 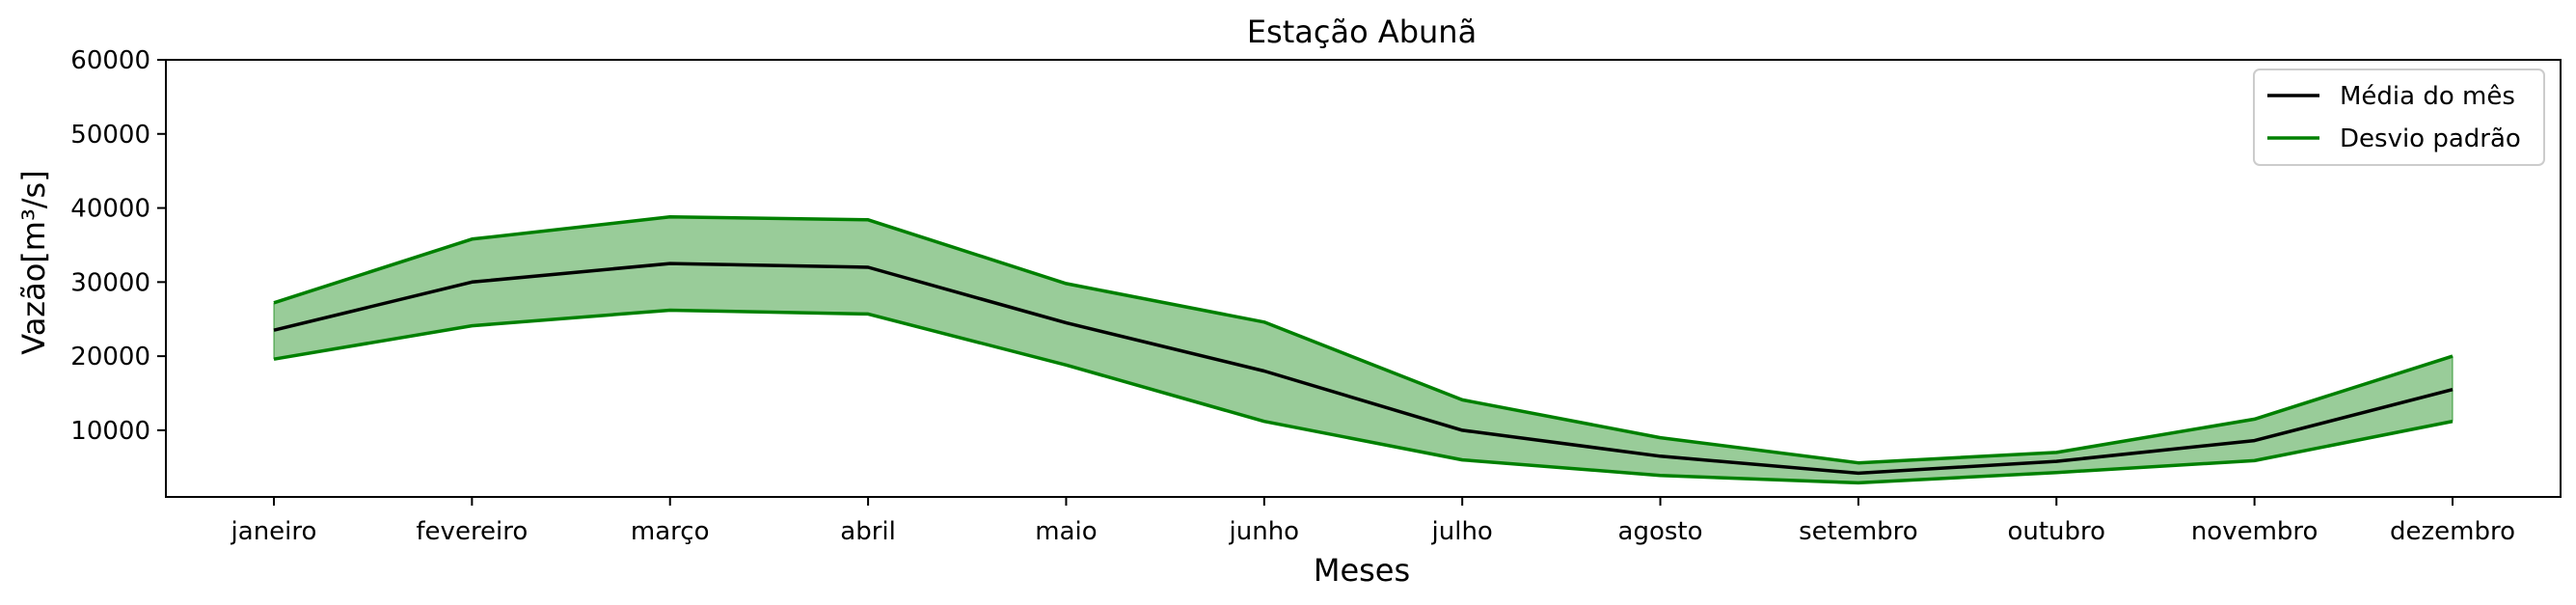 I want to click on x-tick-label: fevereiro, so click(x=472, y=531).